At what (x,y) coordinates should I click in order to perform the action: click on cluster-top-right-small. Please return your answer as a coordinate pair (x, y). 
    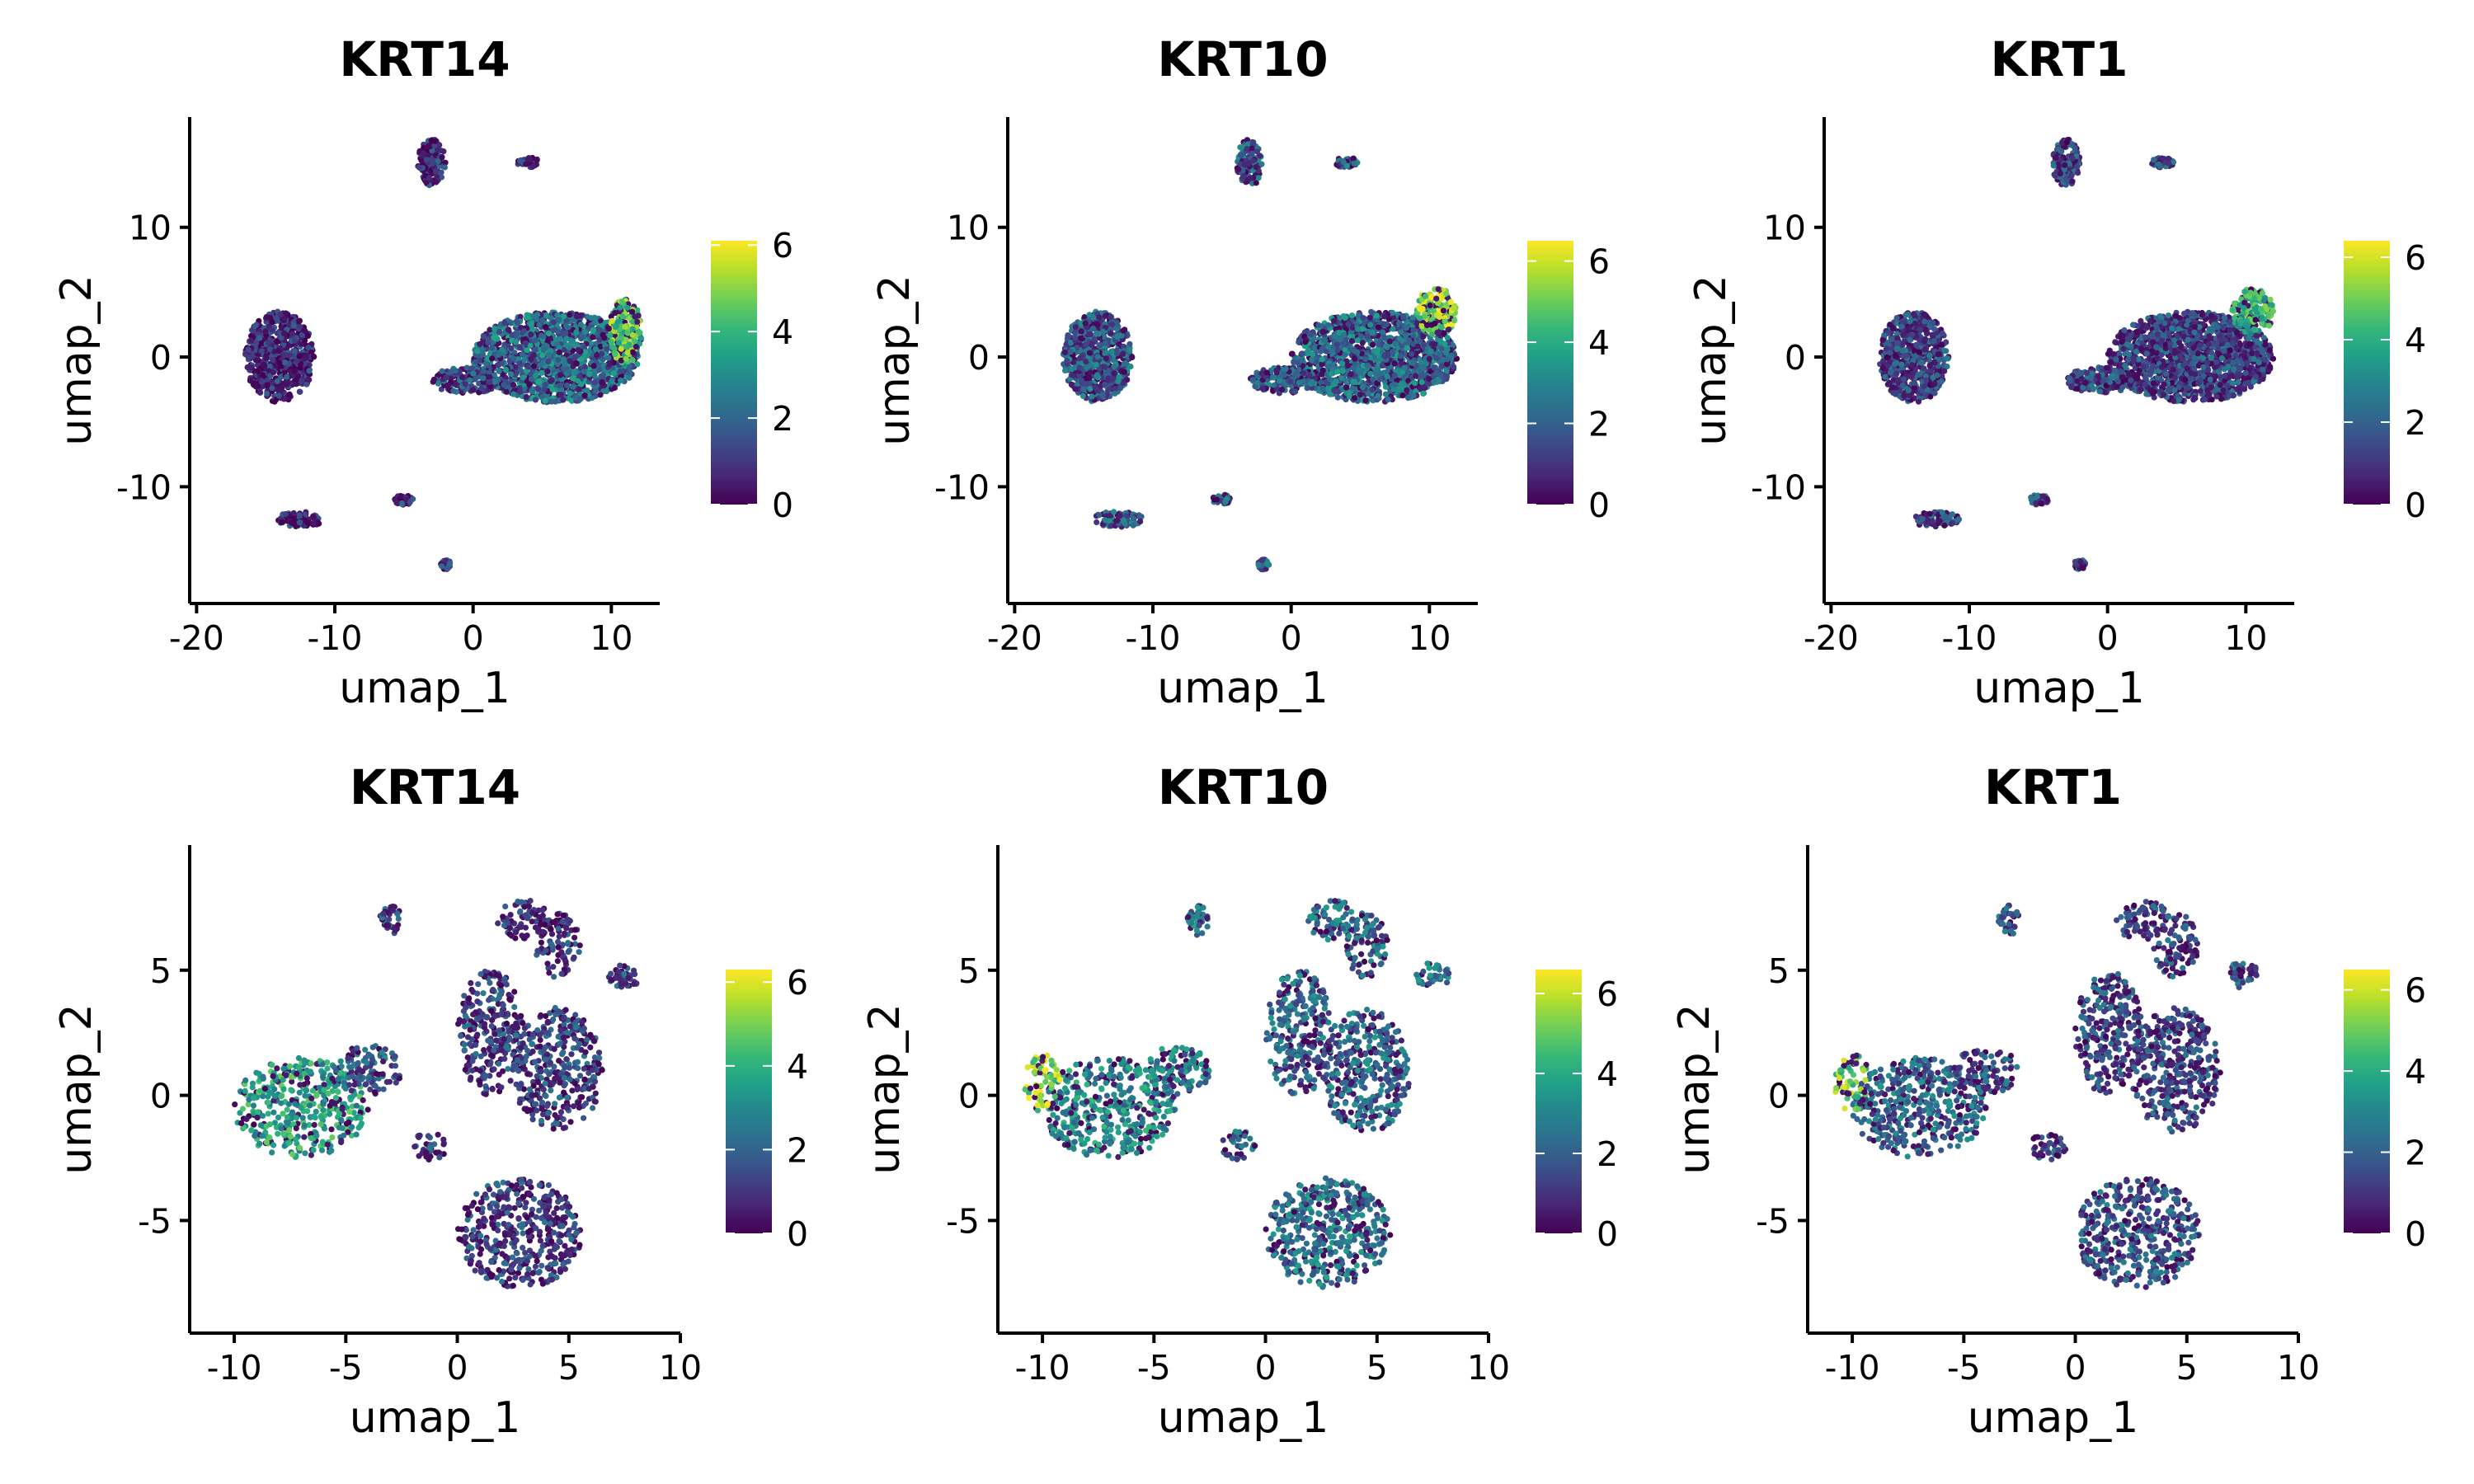
    Looking at the image, I should click on (527, 162).